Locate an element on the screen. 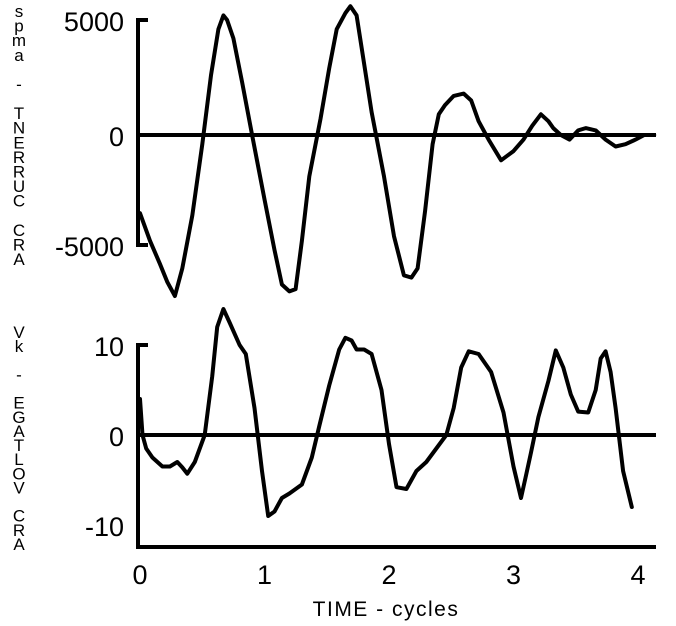  voltage-y-axis-title-char: O is located at coordinates (18, 473).